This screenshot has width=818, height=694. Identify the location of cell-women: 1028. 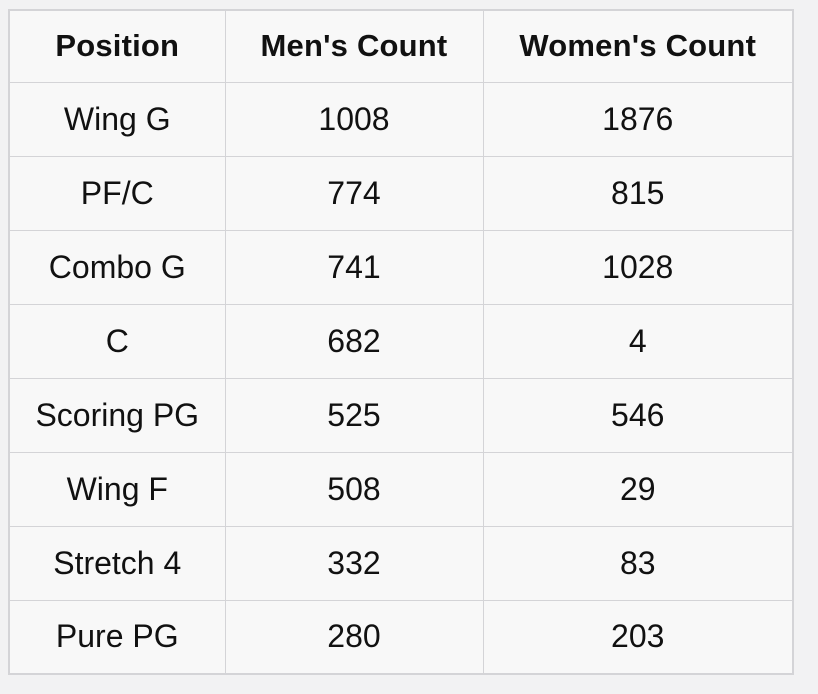
(638, 267).